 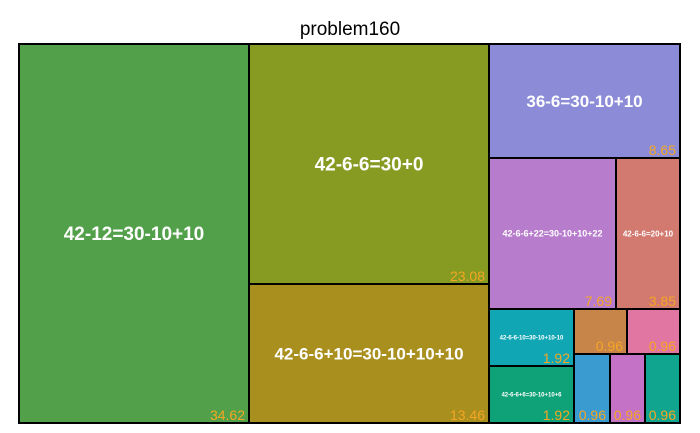 What do you see at coordinates (467, 415) in the screenshot?
I see `tile-value: 13.46` at bounding box center [467, 415].